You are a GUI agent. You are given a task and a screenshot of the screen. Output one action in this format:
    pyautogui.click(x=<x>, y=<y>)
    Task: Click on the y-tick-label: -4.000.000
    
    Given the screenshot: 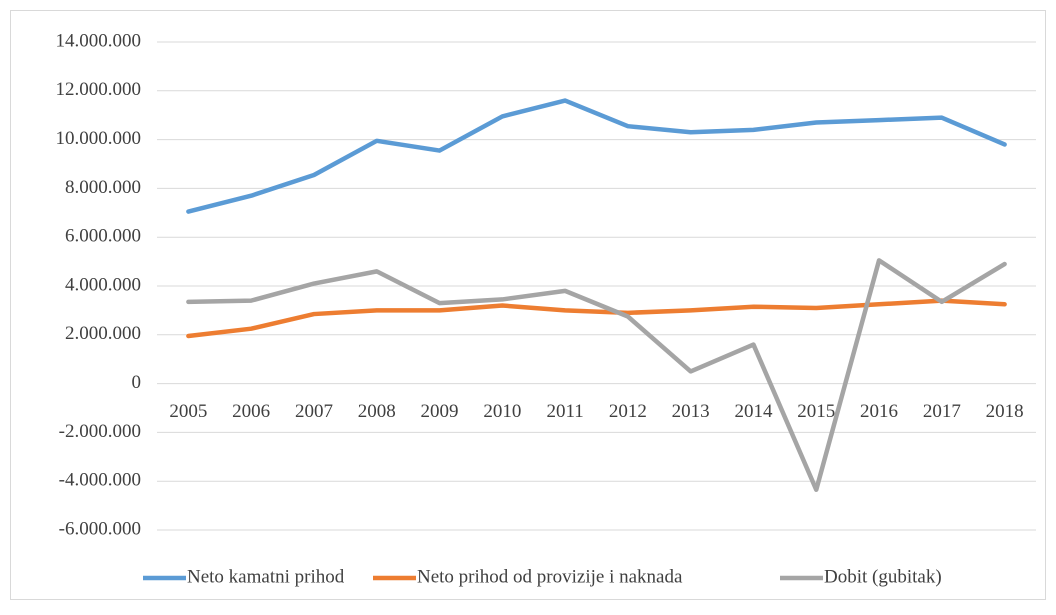 What is the action you would take?
    pyautogui.click(x=100, y=480)
    